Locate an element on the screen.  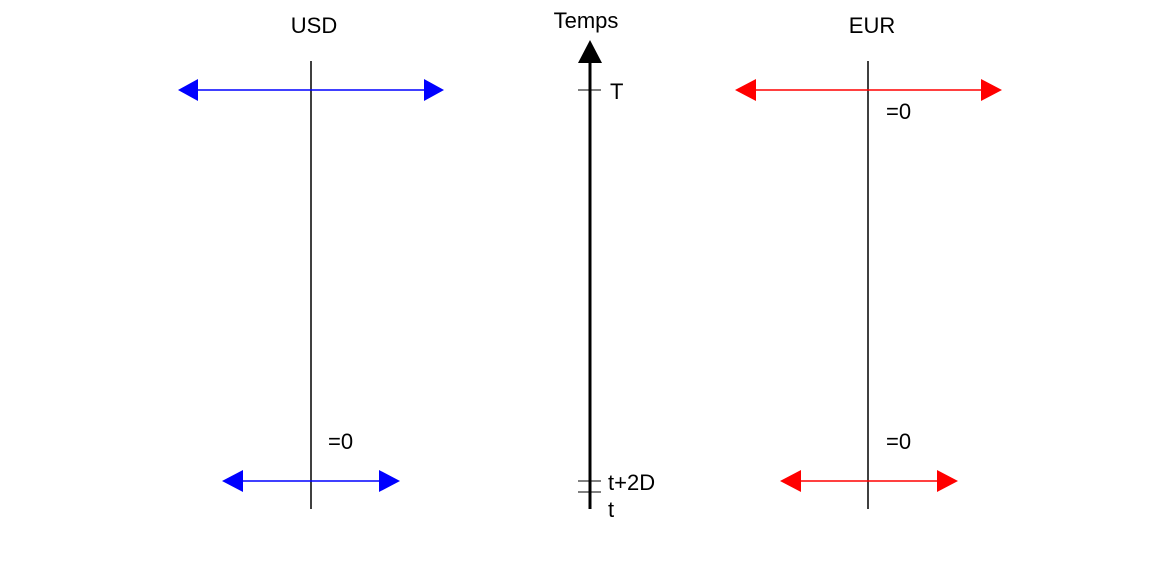
usd-top-double-arrow is located at coordinates (311, 90).